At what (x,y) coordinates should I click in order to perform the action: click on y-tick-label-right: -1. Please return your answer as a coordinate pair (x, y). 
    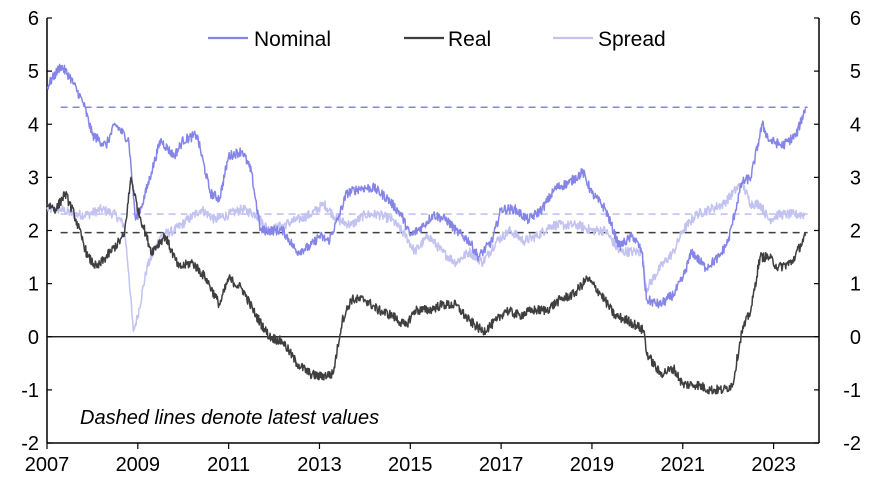
    Looking at the image, I should click on (852, 391).